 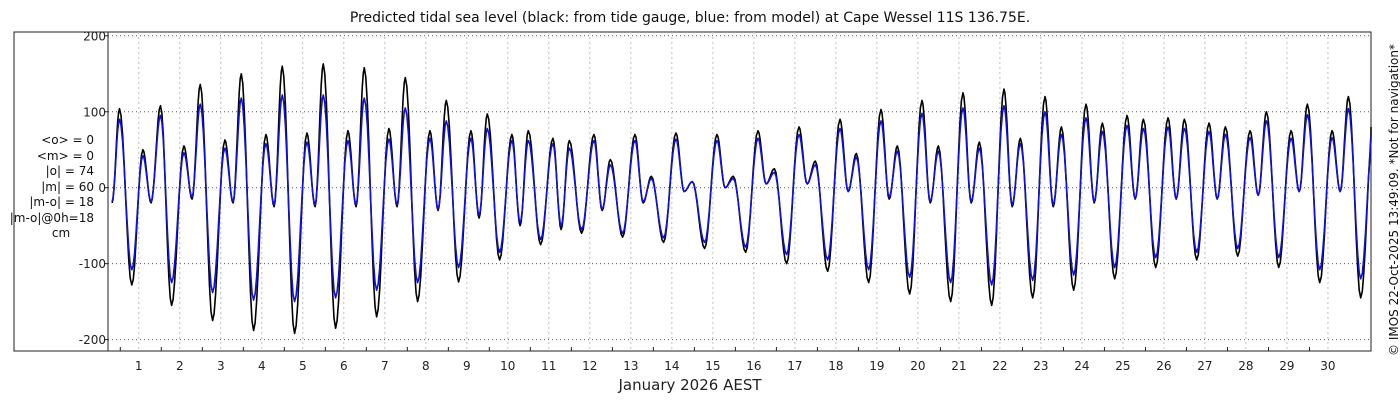 What do you see at coordinates (1040, 366) in the screenshot?
I see `x-tick-label: 23` at bounding box center [1040, 366].